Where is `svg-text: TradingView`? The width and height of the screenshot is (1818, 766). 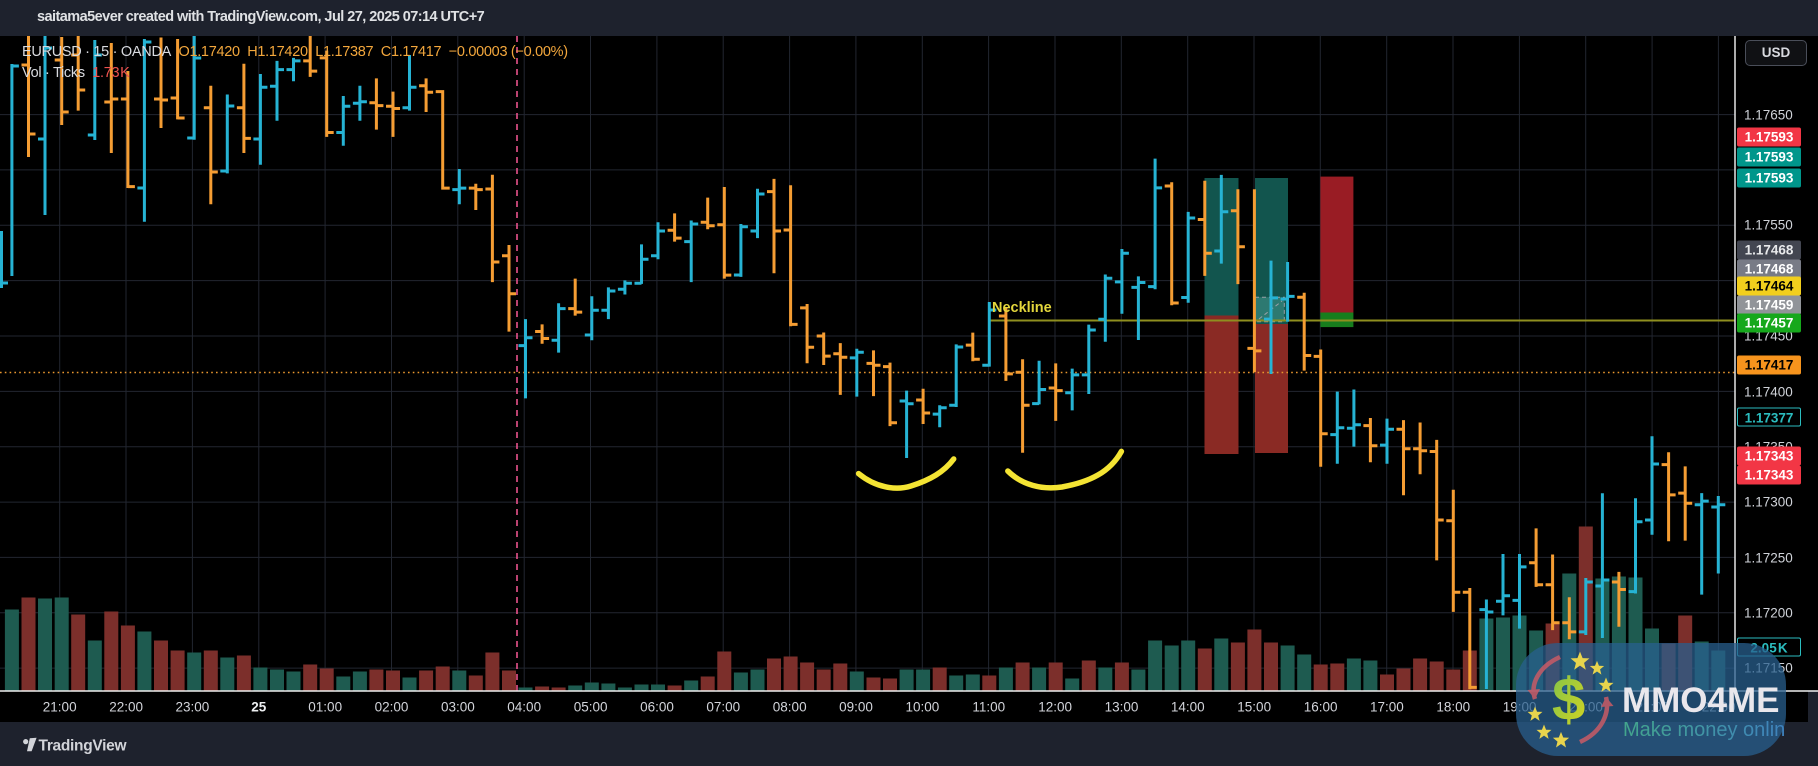
svg-text: TradingView is located at coordinates (83, 746).